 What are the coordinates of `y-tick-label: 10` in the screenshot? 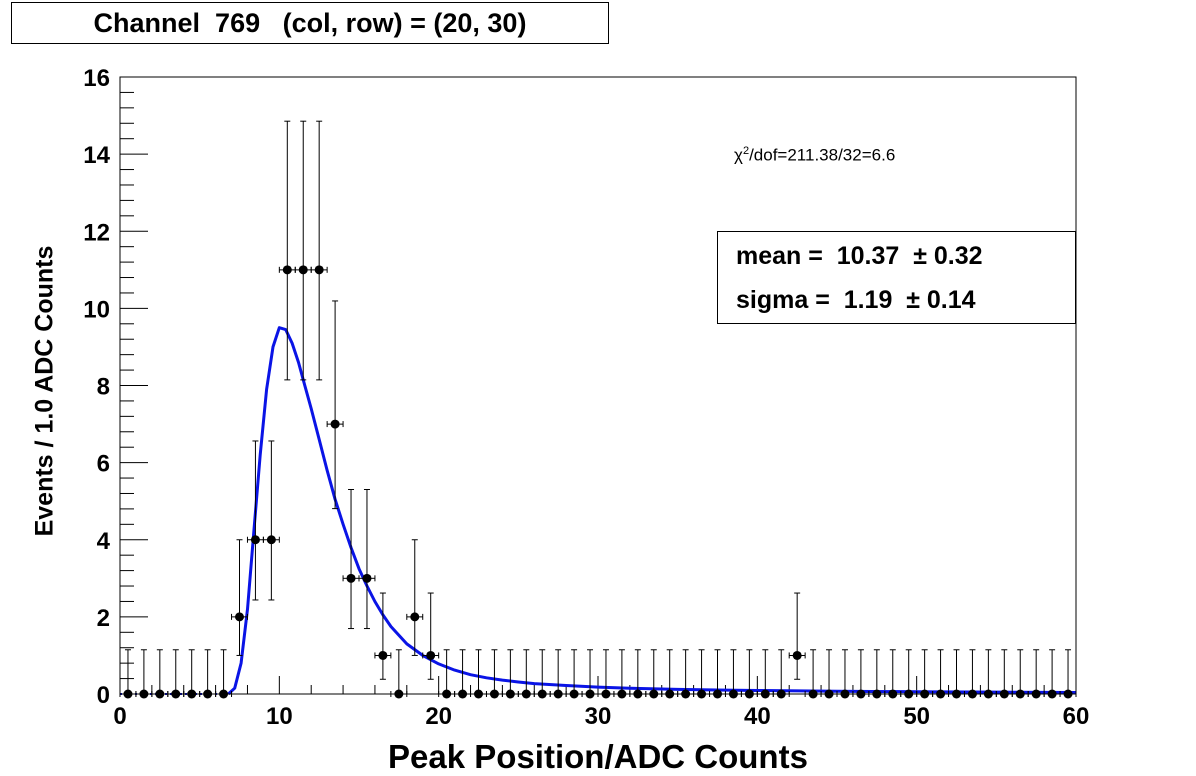 It's located at (96, 309).